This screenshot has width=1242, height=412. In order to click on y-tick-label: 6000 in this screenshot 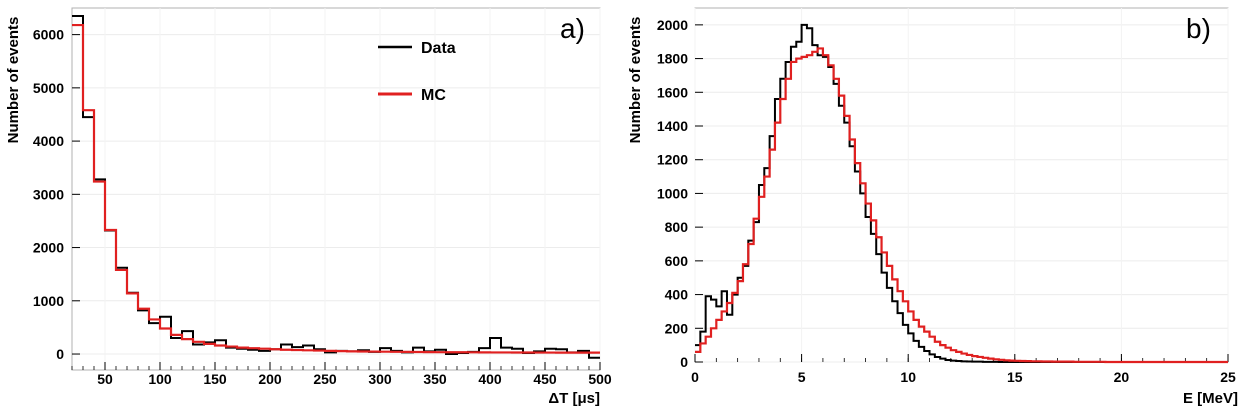, I will do `click(48, 35)`.